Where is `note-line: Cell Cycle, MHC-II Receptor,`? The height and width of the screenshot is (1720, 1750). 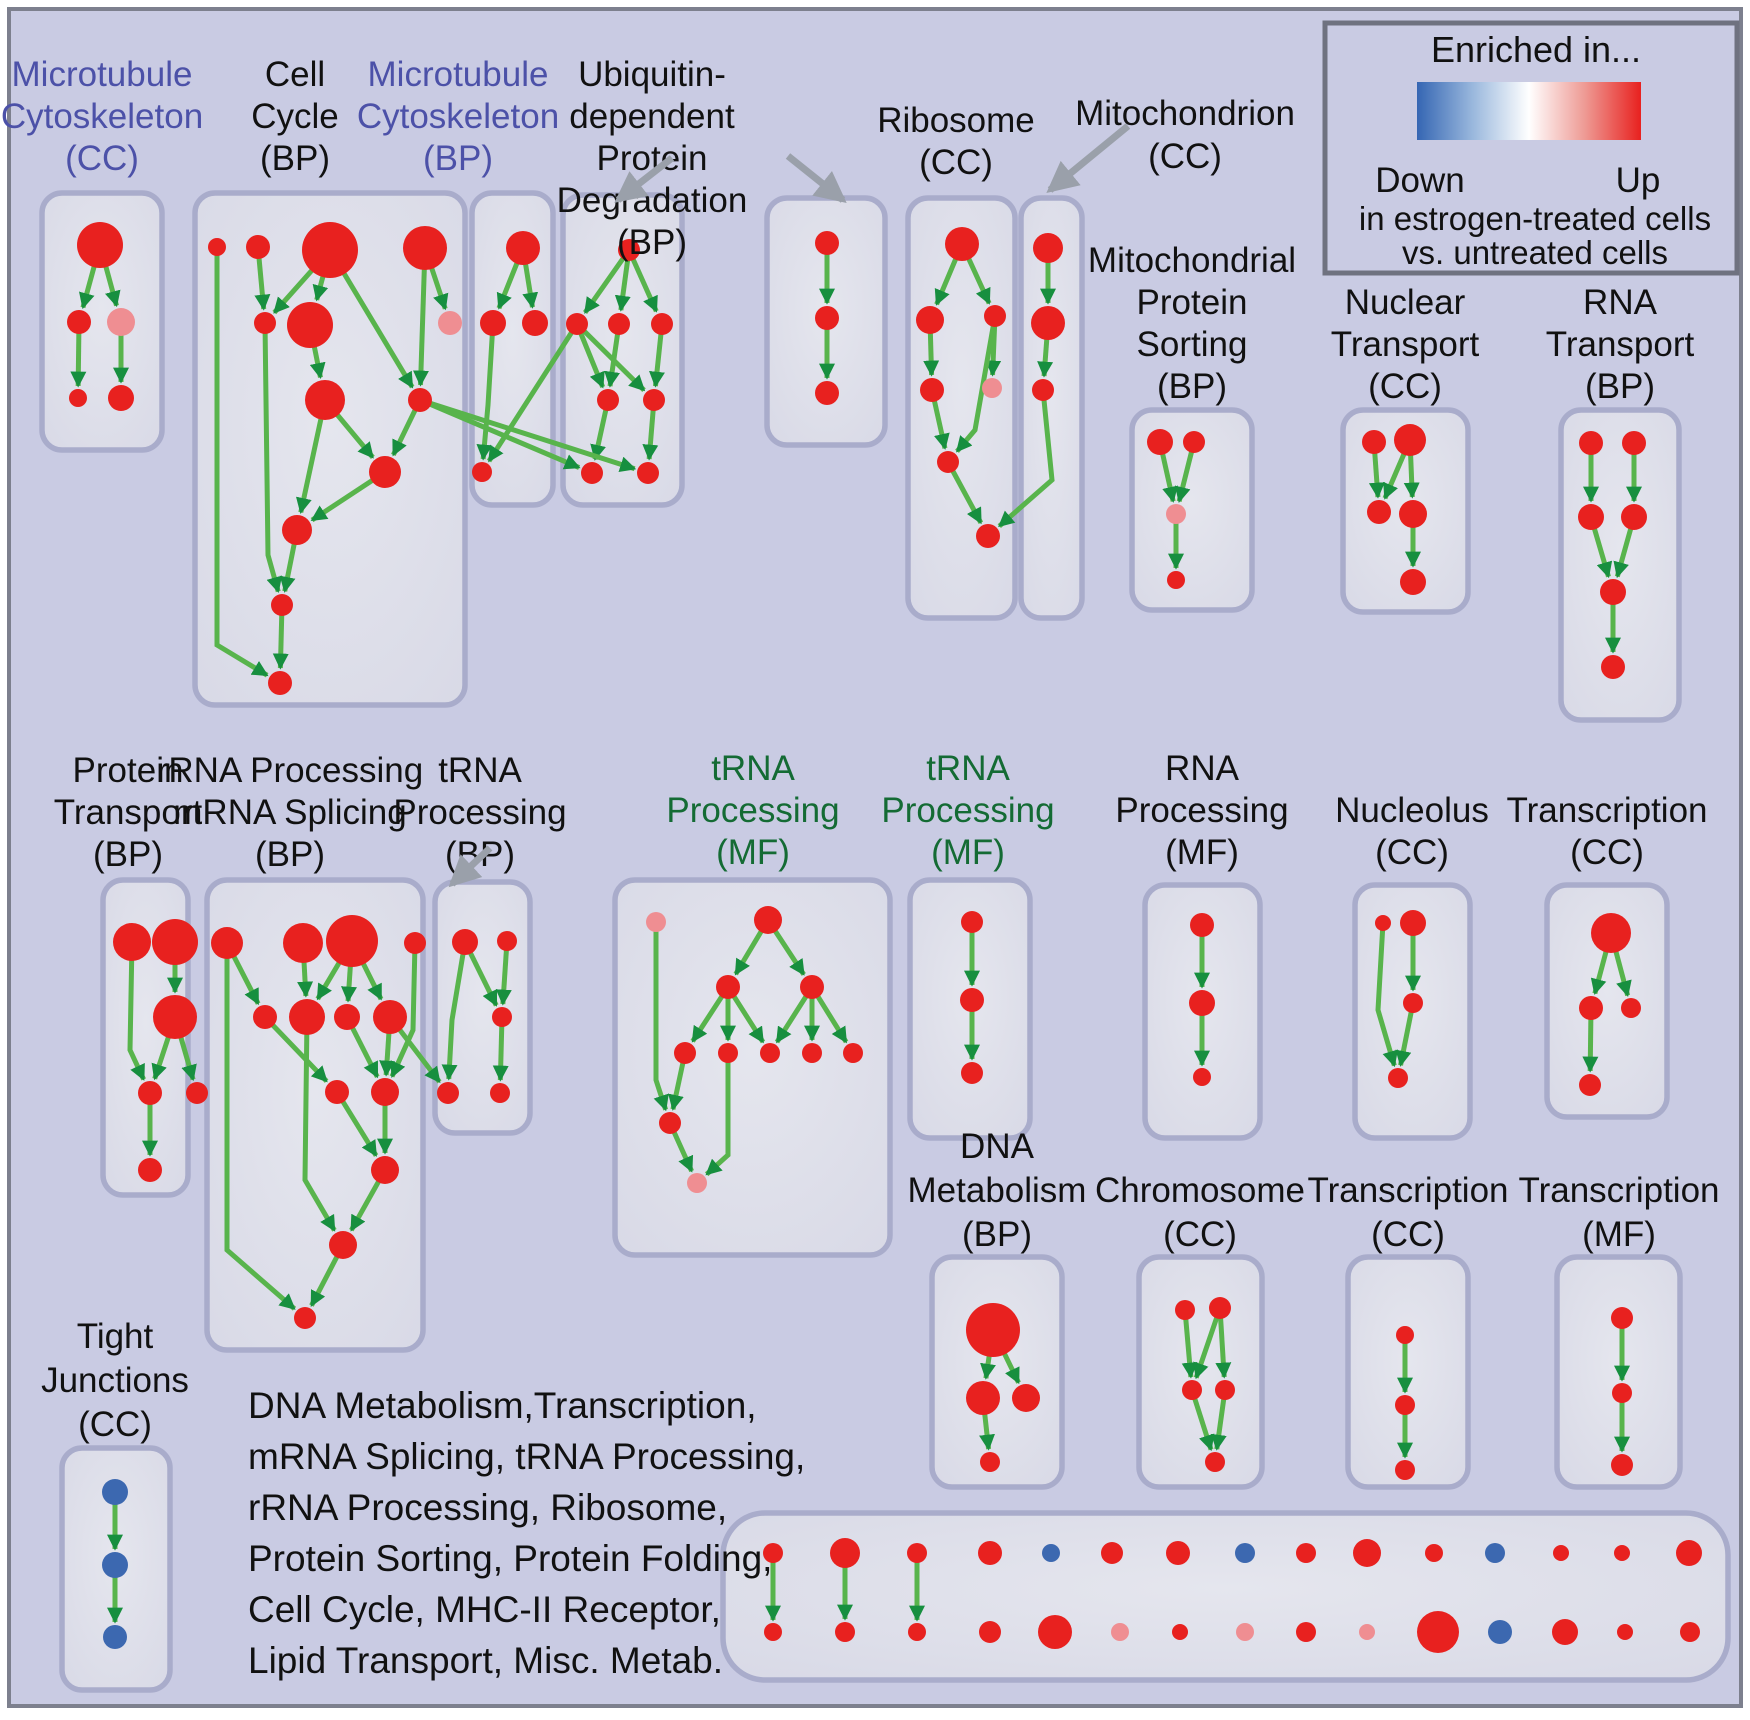
note-line: Cell Cycle, MHC-II Receptor, is located at coordinates (484, 1609).